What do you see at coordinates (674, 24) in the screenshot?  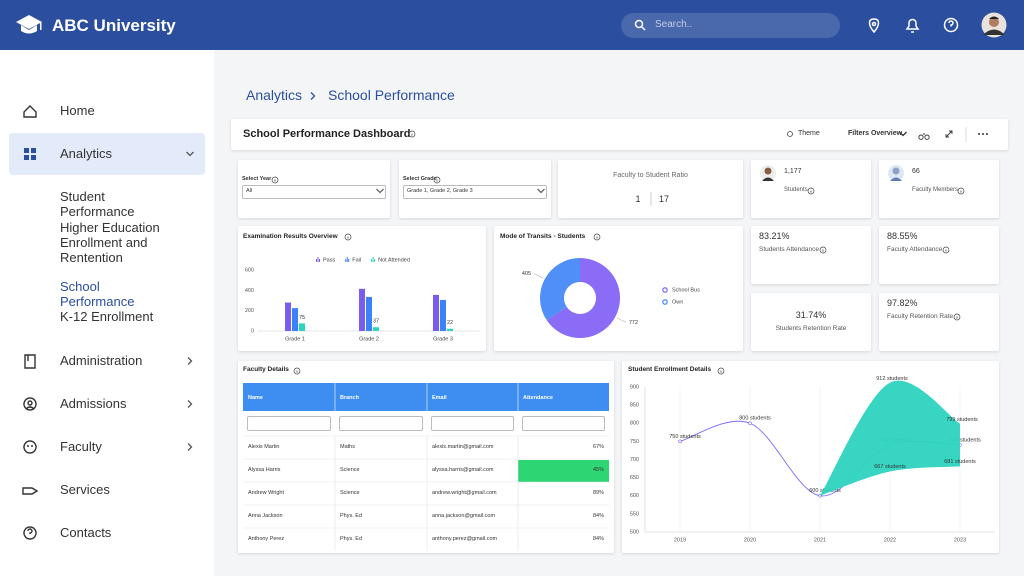 I see `search-placeholder: Search..` at bounding box center [674, 24].